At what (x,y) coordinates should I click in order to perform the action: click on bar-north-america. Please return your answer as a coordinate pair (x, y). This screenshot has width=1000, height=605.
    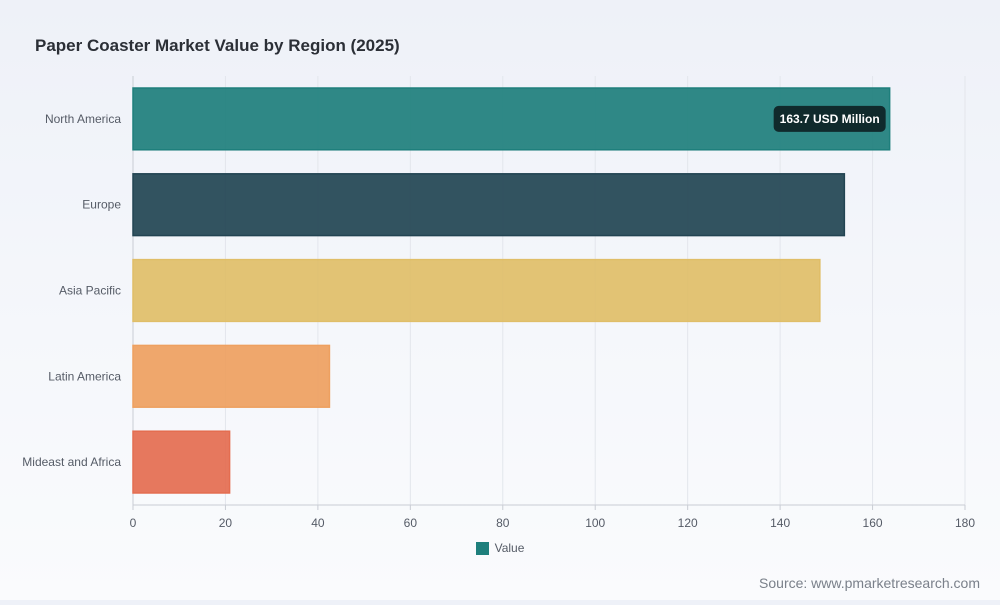
    Looking at the image, I should click on (511, 119).